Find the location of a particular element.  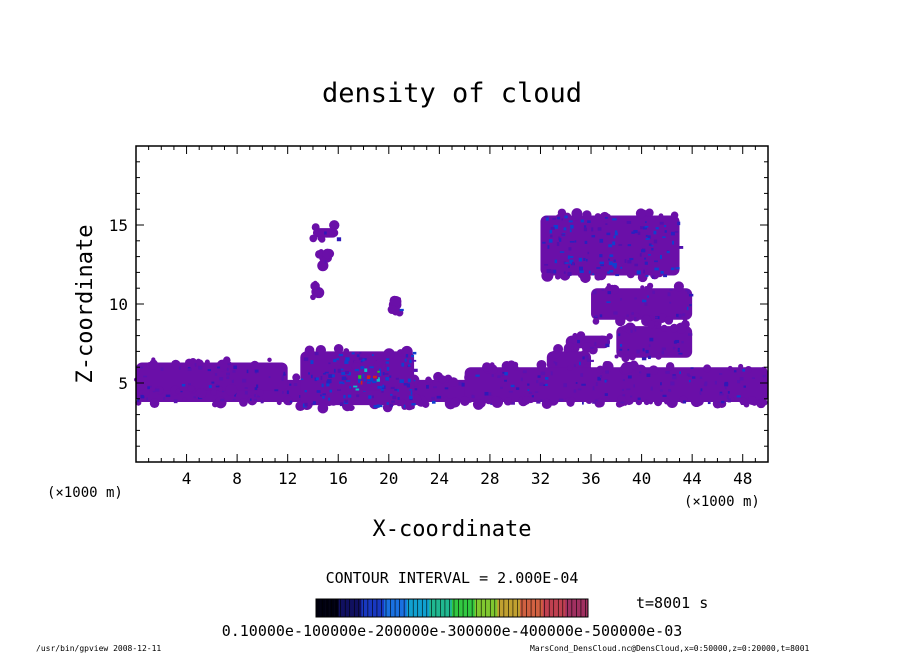

cloud-right-lower is located at coordinates (614, 384).